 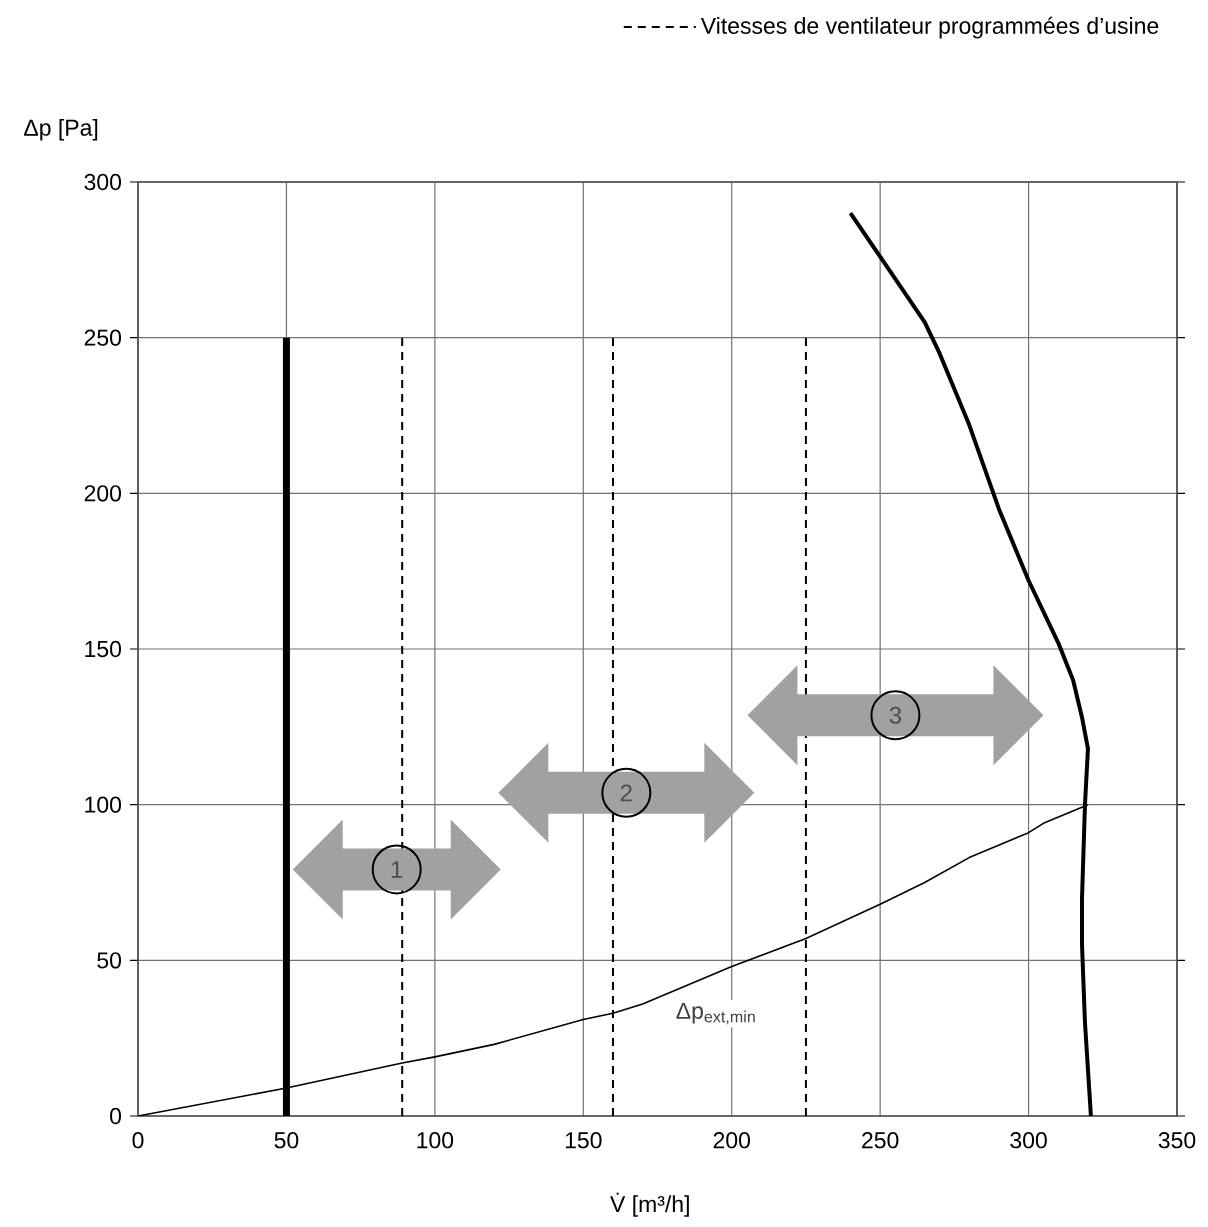 What do you see at coordinates (103, 493) in the screenshot?
I see `y-tick-label: 200` at bounding box center [103, 493].